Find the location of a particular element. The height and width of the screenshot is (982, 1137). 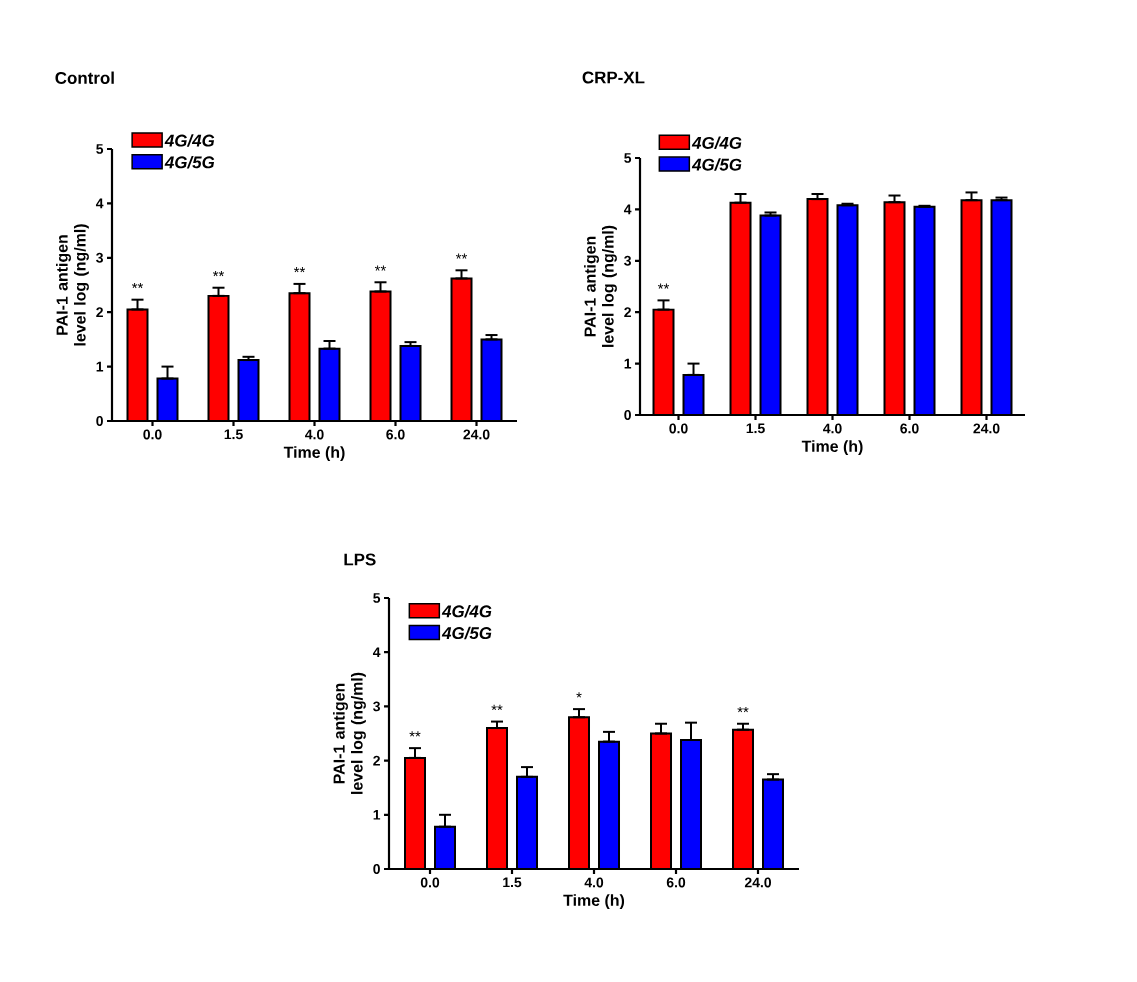

chart-title: LPS is located at coordinates (360, 559).